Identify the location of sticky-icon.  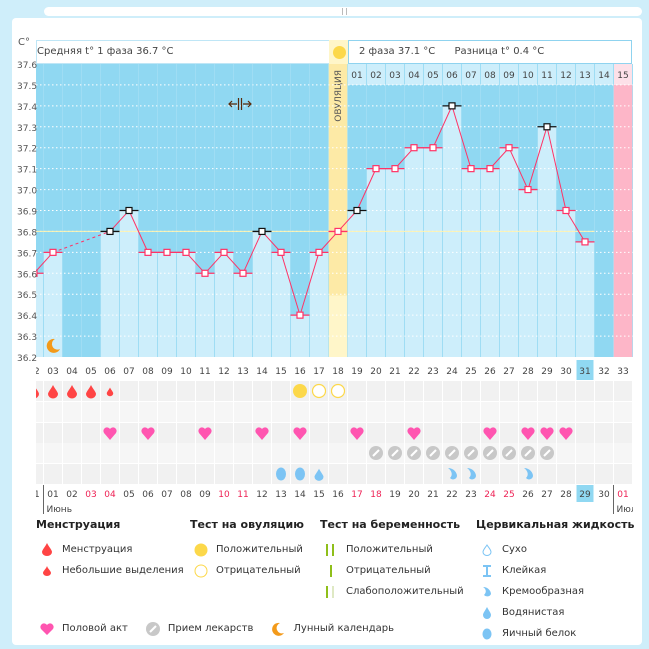
(487, 570).